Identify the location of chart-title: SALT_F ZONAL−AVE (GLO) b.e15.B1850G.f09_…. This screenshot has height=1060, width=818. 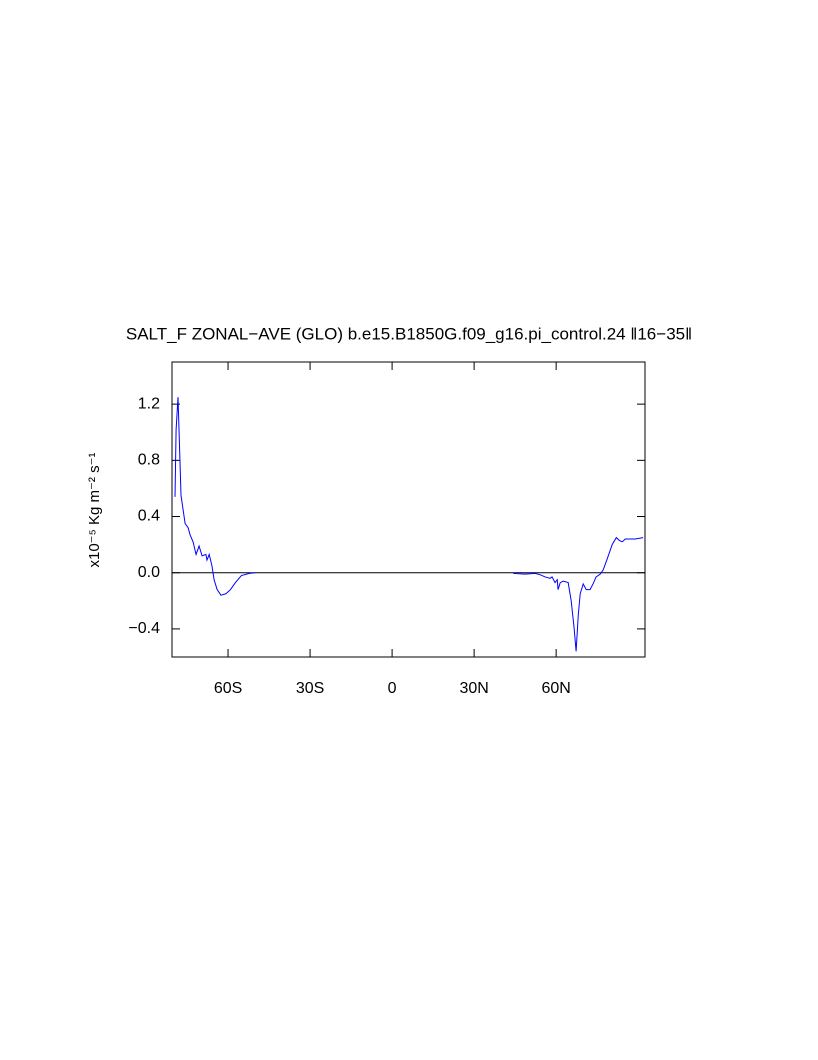
(409, 333).